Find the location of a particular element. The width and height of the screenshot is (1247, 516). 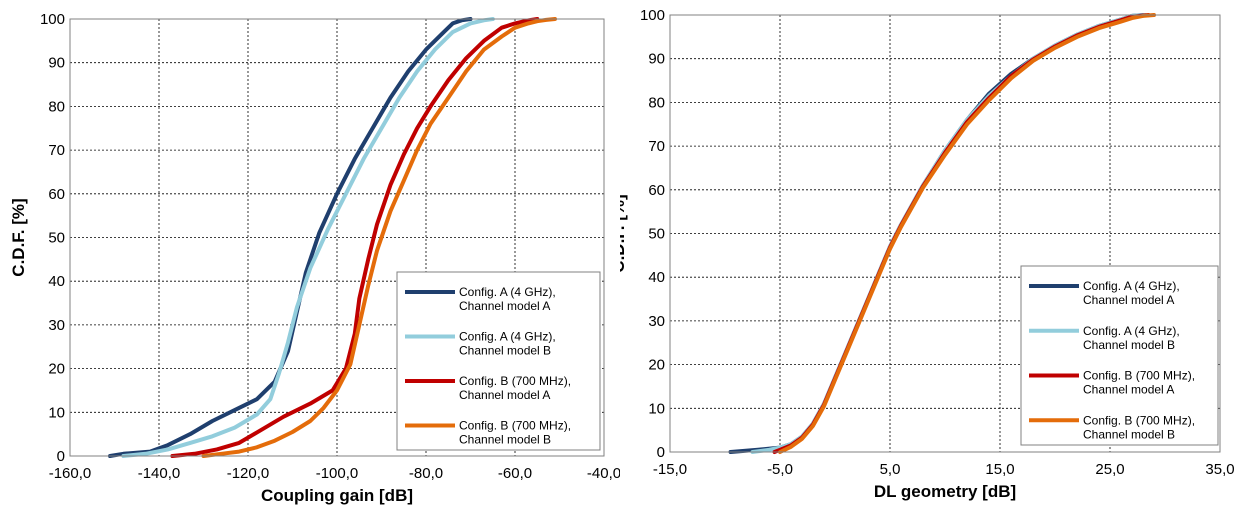

x-axis-title: DL geometry [dB] is located at coordinates (945, 491).